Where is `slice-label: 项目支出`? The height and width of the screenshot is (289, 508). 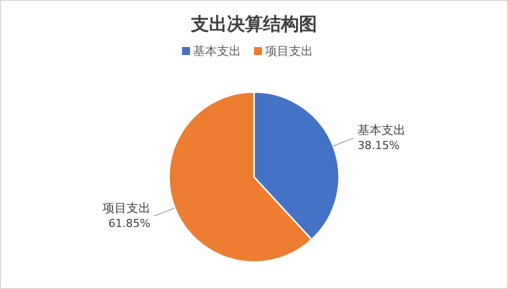
slice-label: 项目支出 is located at coordinates (126, 207).